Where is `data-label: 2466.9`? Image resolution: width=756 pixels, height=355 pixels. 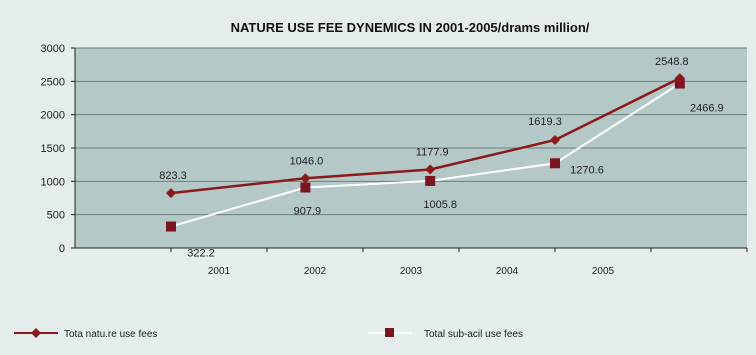
data-label: 2466.9 is located at coordinates (707, 109).